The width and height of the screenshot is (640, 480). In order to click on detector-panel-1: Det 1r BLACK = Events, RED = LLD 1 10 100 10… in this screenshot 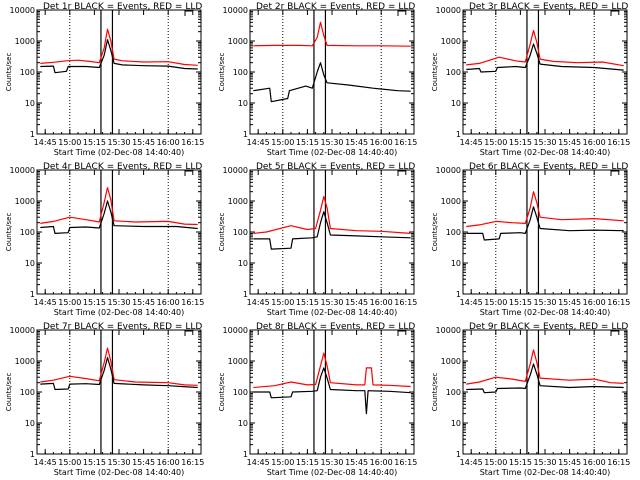, I will do `click(104, 79)`.